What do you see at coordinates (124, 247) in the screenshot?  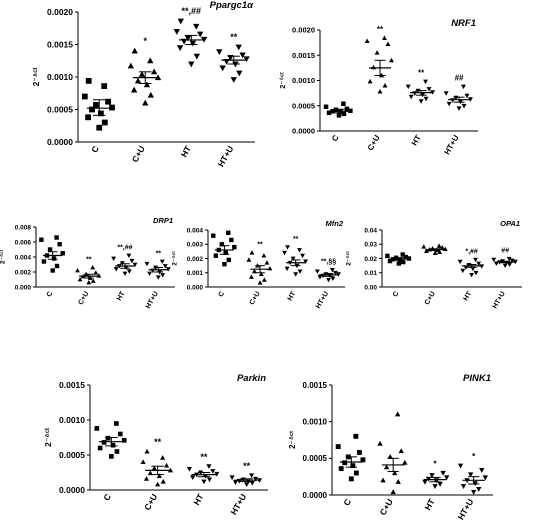 I see `significance-label: **,##` at bounding box center [124, 247].